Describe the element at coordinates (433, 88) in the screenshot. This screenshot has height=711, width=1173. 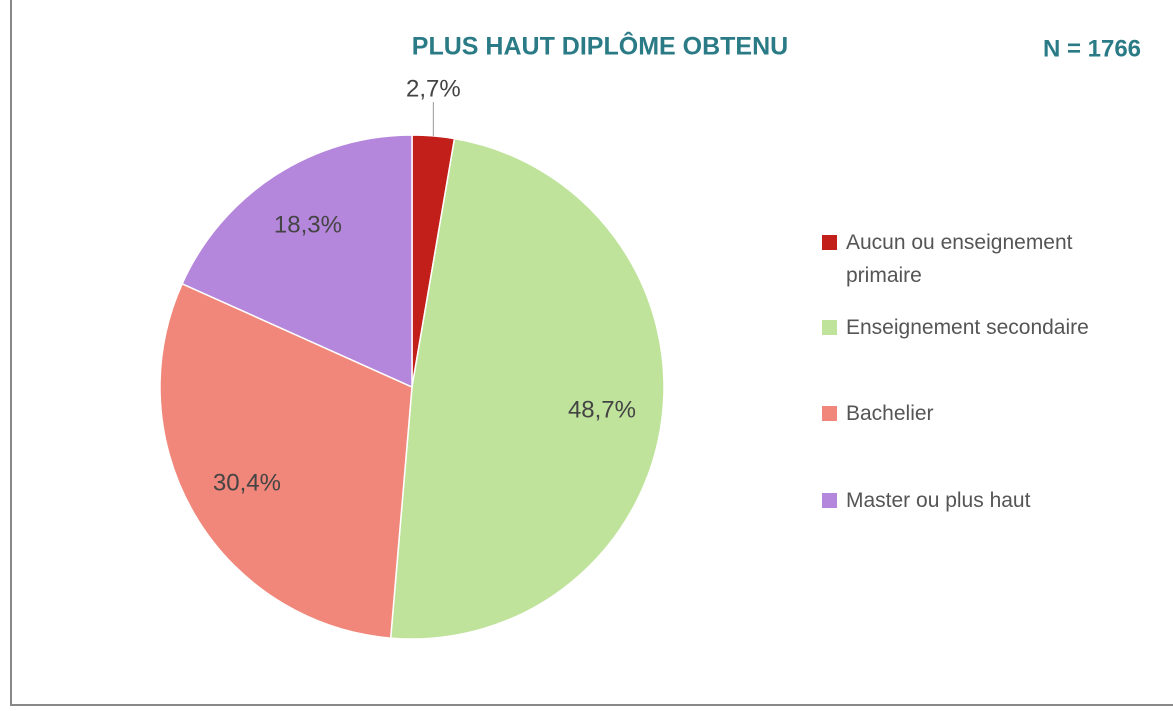
I see `data-label: 2,7%` at that location.